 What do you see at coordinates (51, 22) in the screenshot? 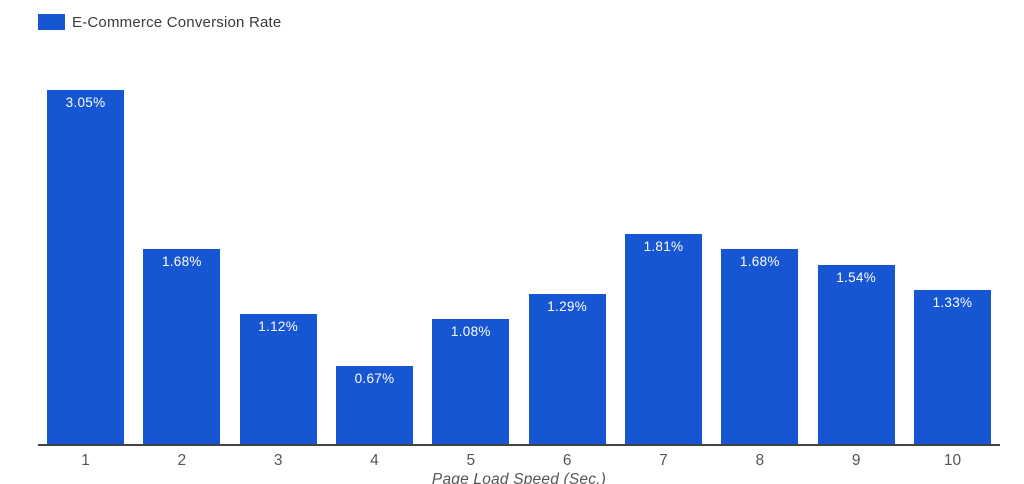
I see `legend-swatch` at bounding box center [51, 22].